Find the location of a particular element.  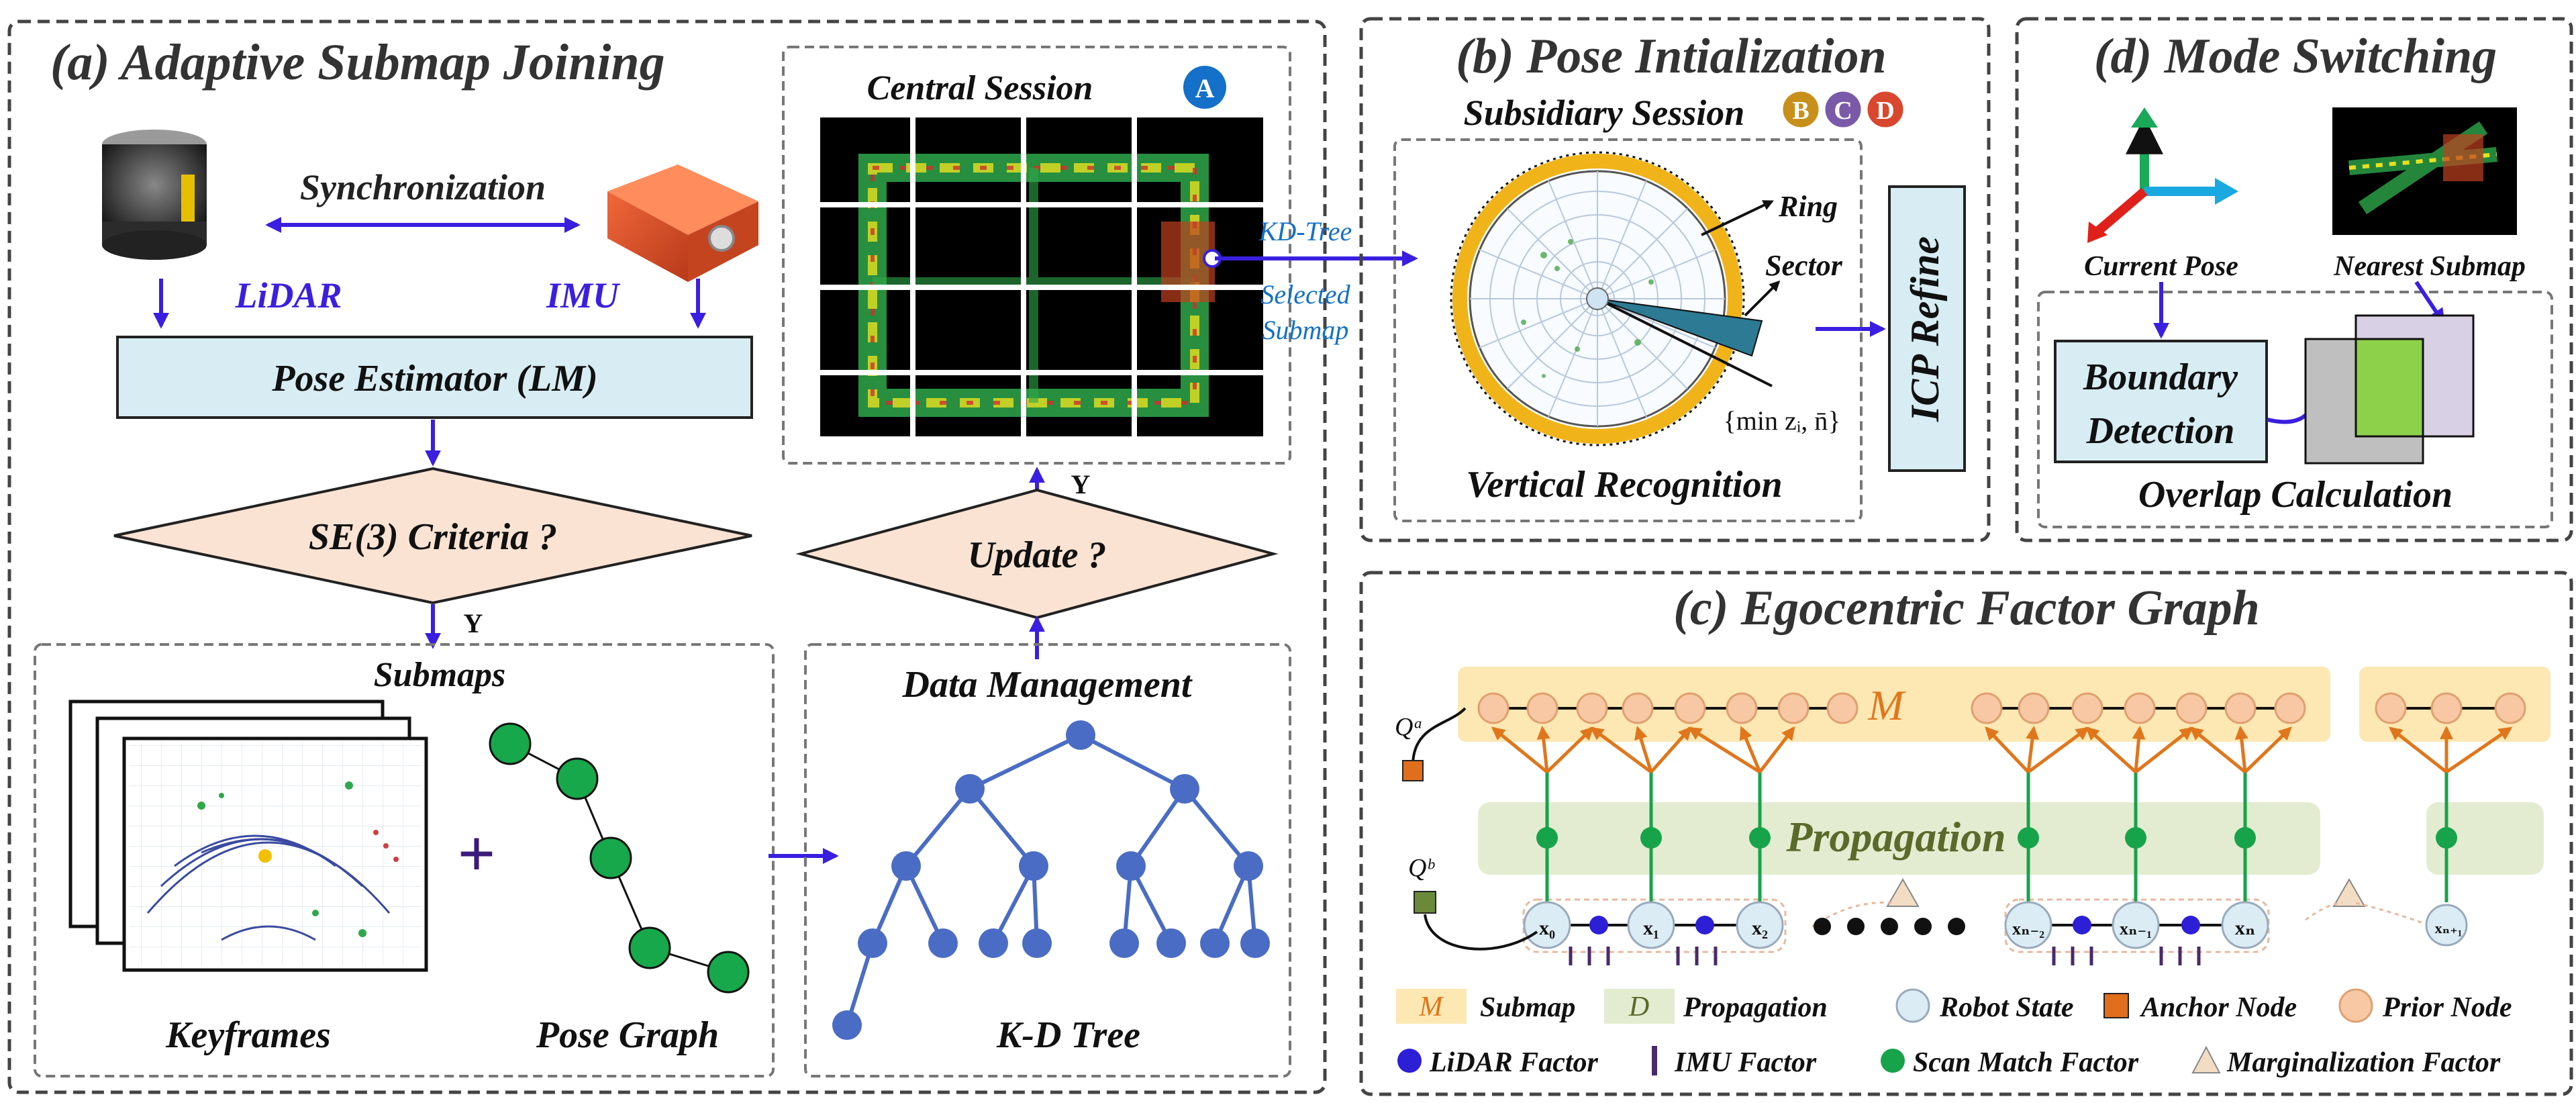

keyframes-stack is located at coordinates (248, 836).